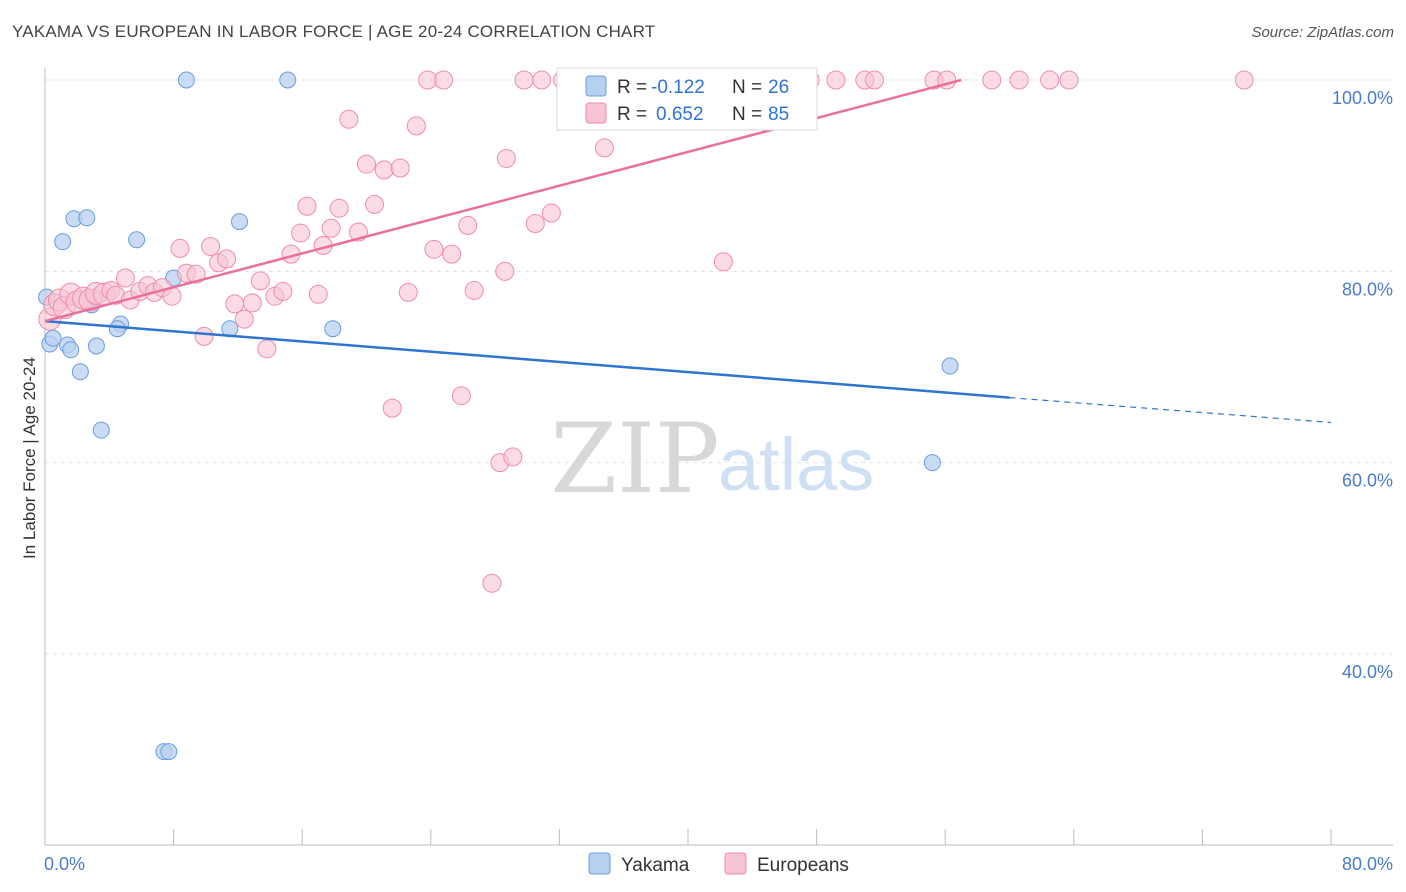 Image resolution: width=1406 pixels, height=892 pixels. What do you see at coordinates (64, 864) in the screenshot?
I see `x-tick-label-0: 0.0%` at bounding box center [64, 864].